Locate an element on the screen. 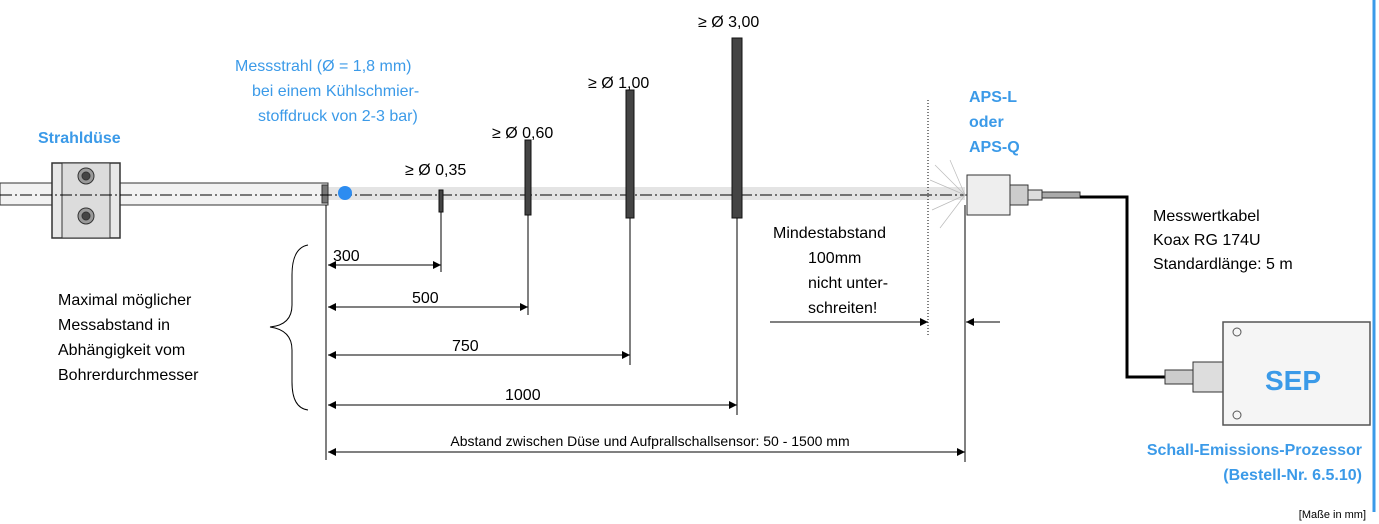  beam is located at coordinates (646, 193).